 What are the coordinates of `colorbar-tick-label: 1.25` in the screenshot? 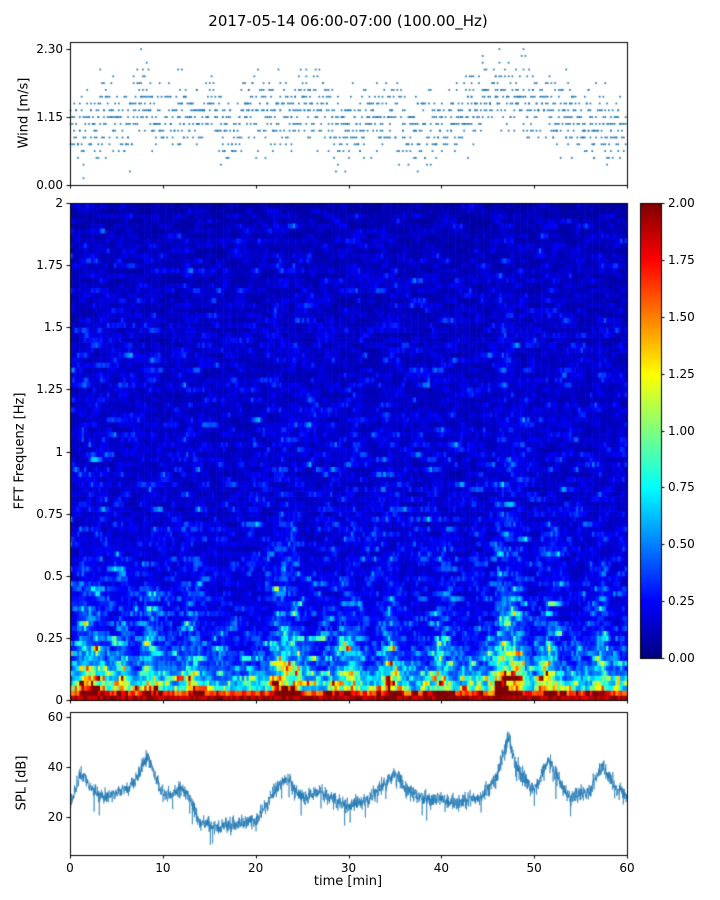 It's located at (681, 373).